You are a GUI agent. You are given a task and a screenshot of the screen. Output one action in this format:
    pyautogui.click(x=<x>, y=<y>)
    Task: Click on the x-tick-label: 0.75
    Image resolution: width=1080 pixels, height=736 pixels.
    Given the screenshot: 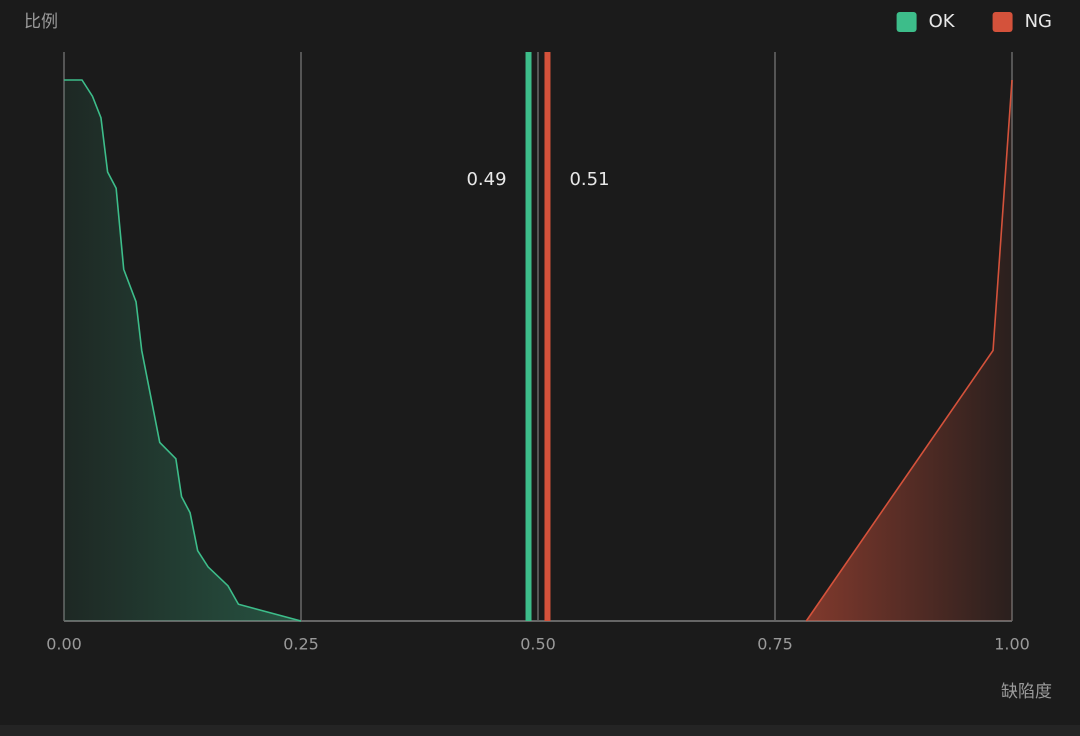 What is the action you would take?
    pyautogui.click(x=775, y=644)
    